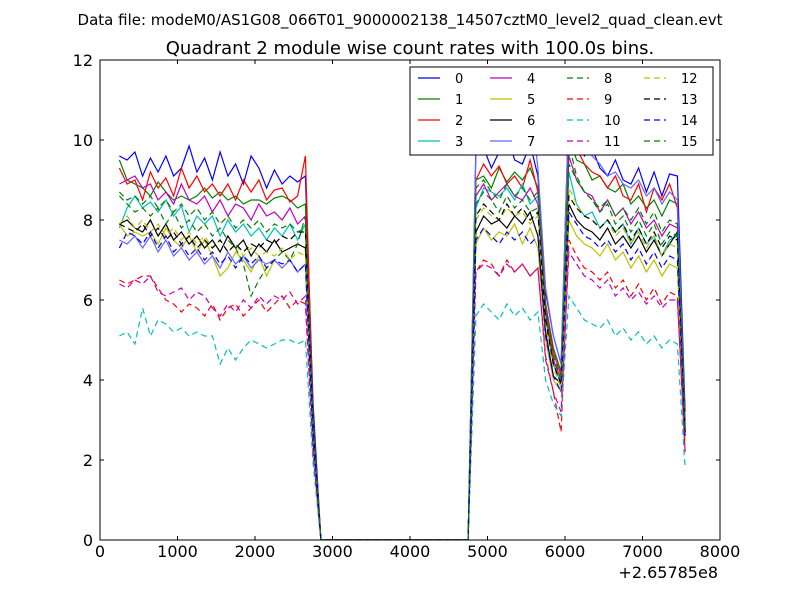 The width and height of the screenshot is (800, 600). I want to click on y-tick-label: 6, so click(88, 300).